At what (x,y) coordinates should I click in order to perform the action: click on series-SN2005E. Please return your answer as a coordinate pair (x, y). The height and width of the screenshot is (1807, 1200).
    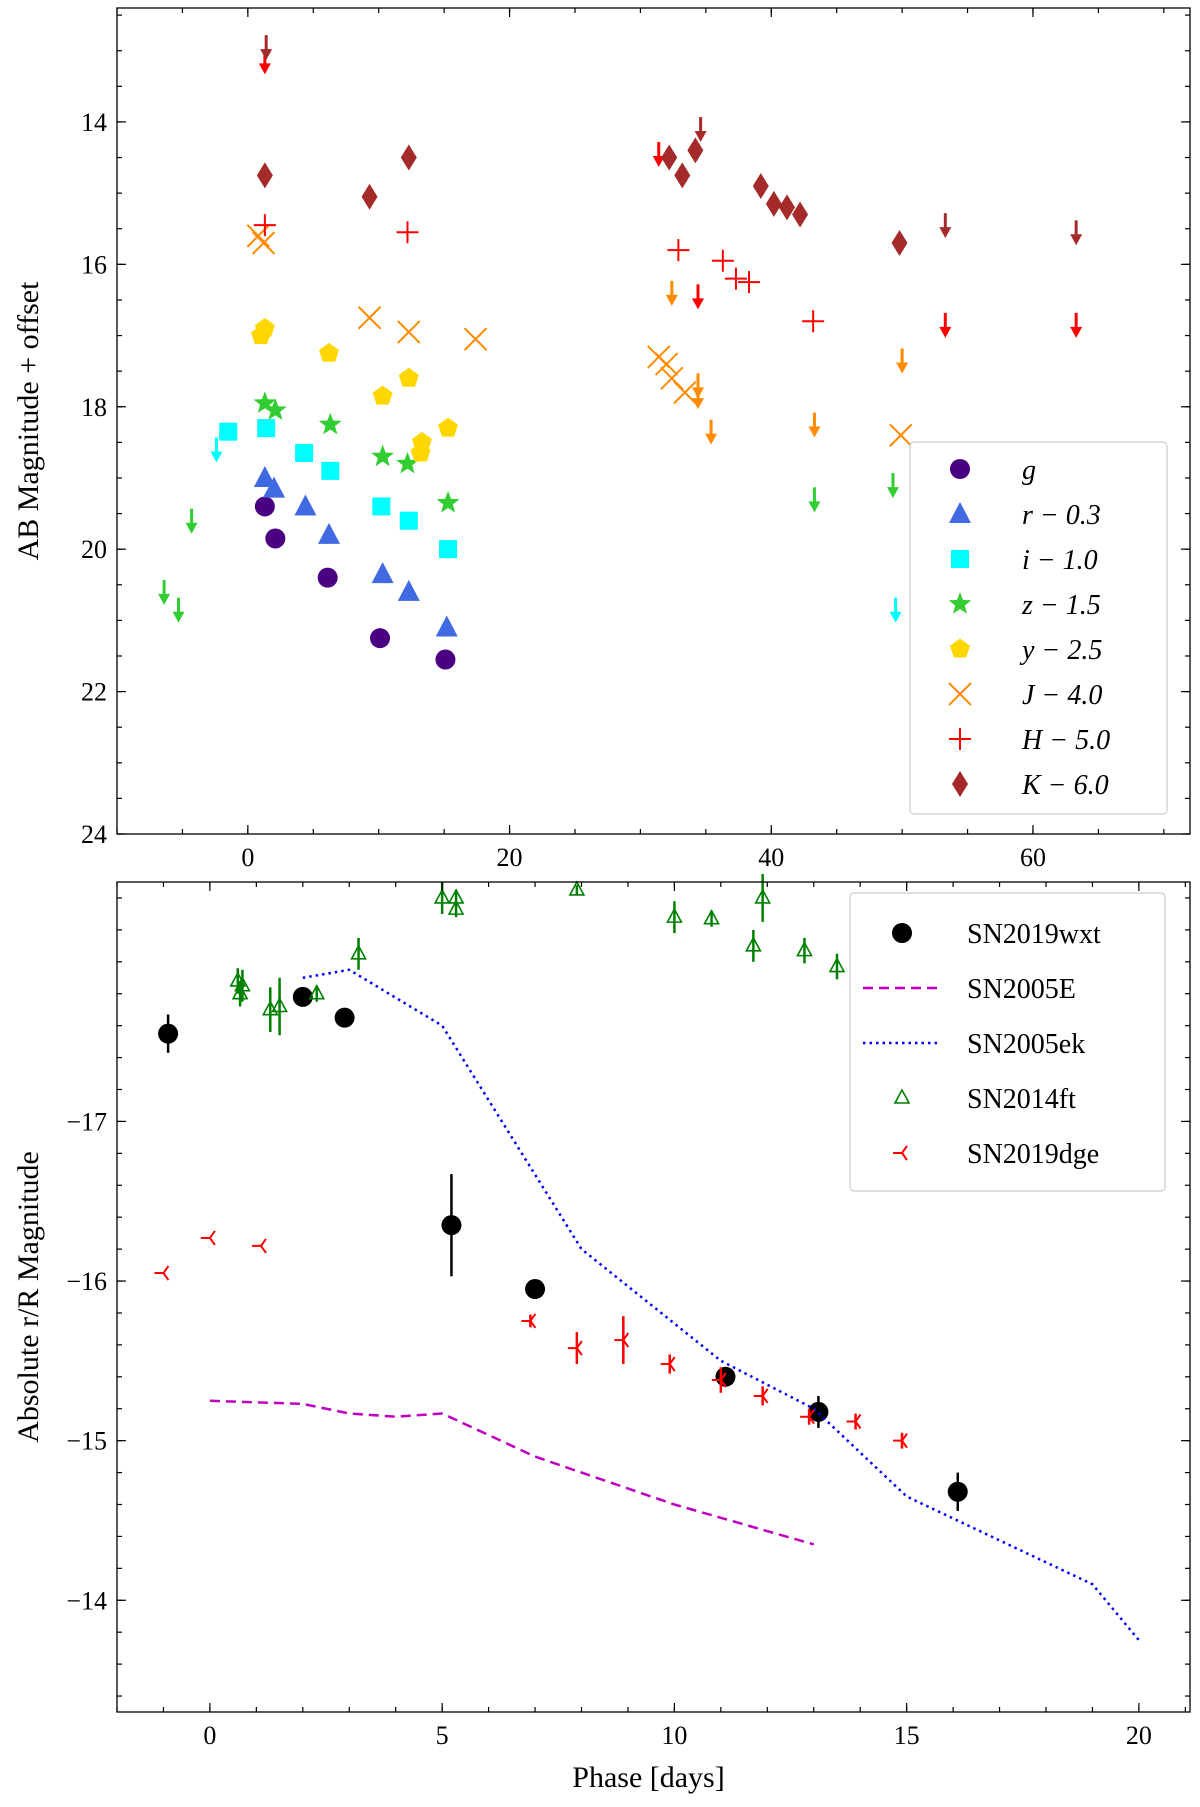
    Looking at the image, I should click on (512, 1472).